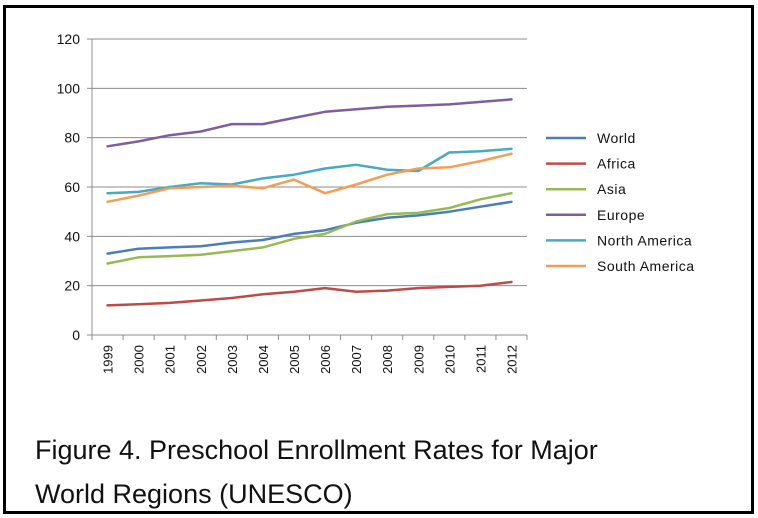 Image resolution: width=758 pixels, height=518 pixels. I want to click on x-tick-label-2005: 2005, so click(294, 359).